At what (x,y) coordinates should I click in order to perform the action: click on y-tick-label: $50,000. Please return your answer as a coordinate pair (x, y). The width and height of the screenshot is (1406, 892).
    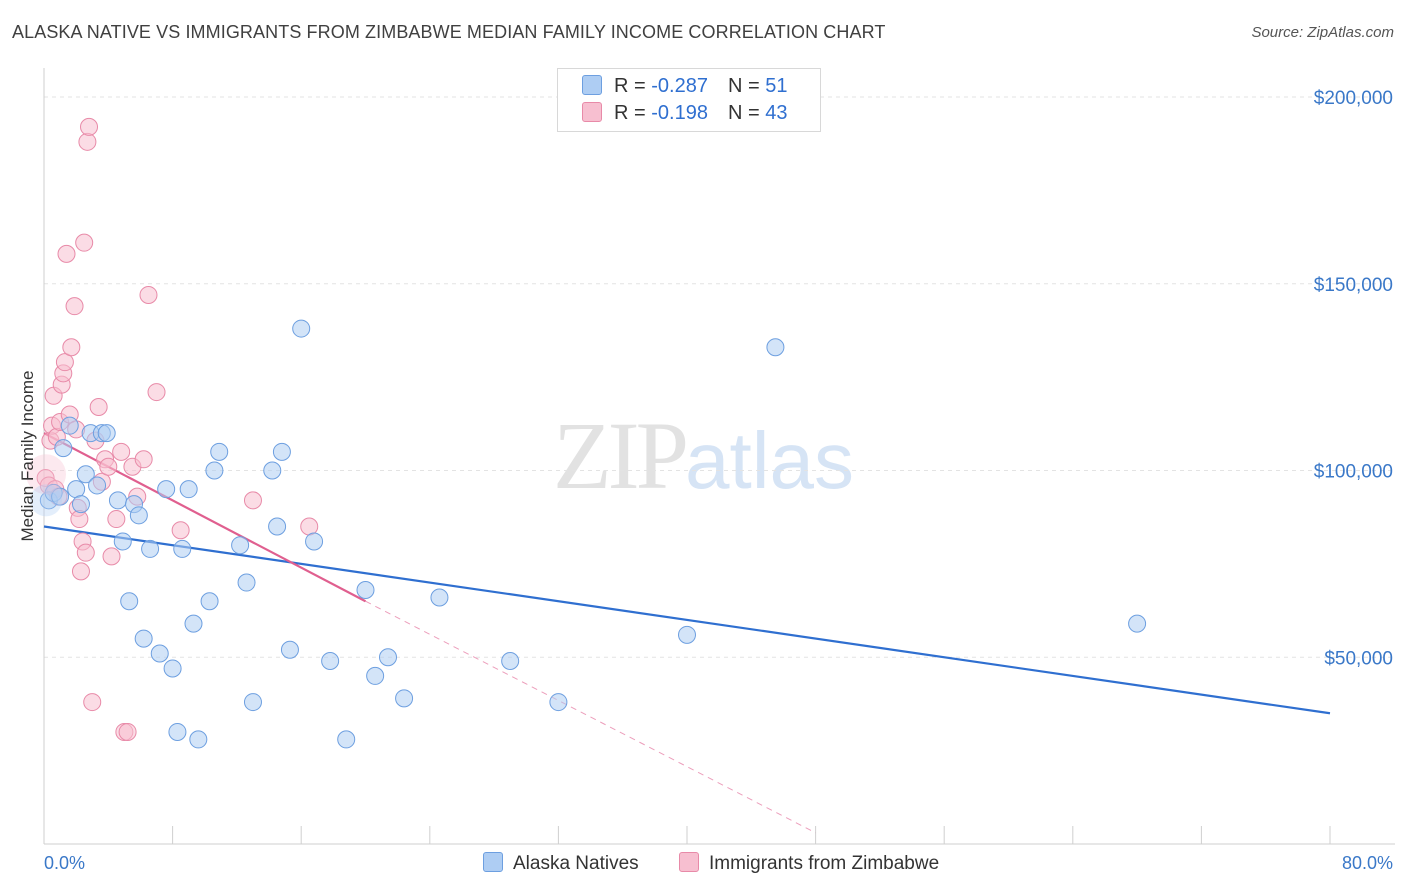
    Looking at the image, I should click on (1358, 658).